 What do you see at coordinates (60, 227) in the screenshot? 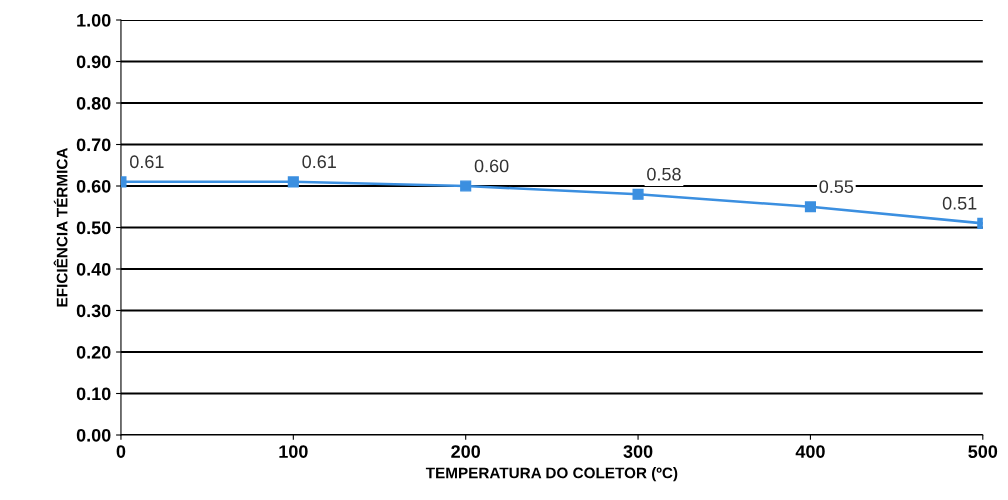
I see `y-axis-title: EFICIÊNCIA TÉRMICA` at bounding box center [60, 227].